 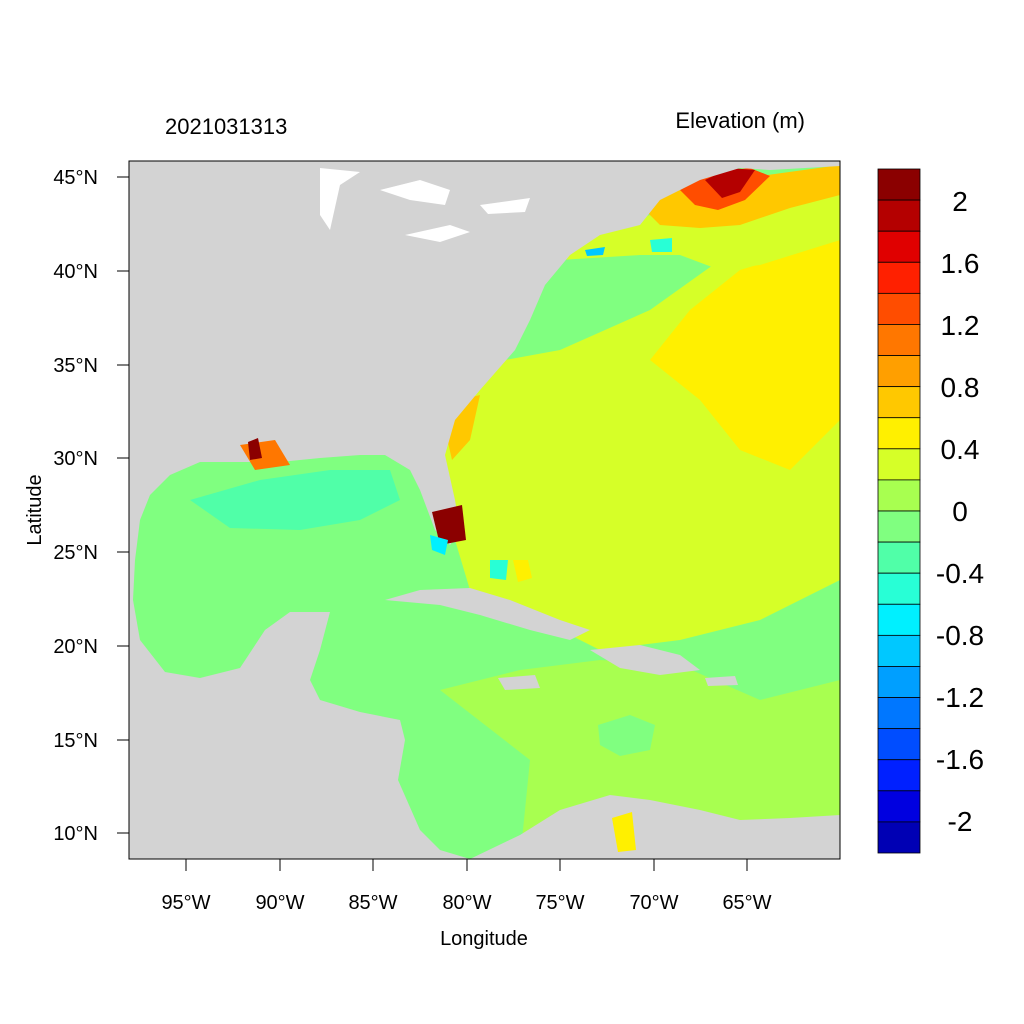 What do you see at coordinates (661, 245) in the screenshot?
I see `cape-cod-low` at bounding box center [661, 245].